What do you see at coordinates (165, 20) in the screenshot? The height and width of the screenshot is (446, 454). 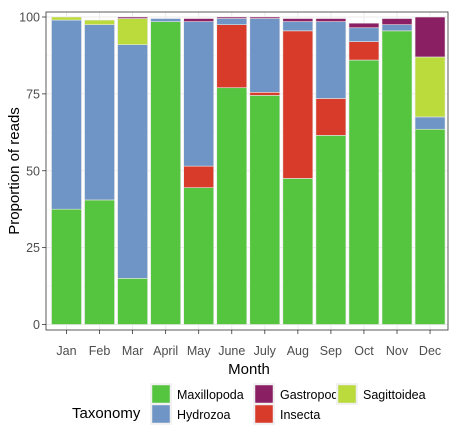 I see `bar-segment-hydrozoa-april` at bounding box center [165, 20].